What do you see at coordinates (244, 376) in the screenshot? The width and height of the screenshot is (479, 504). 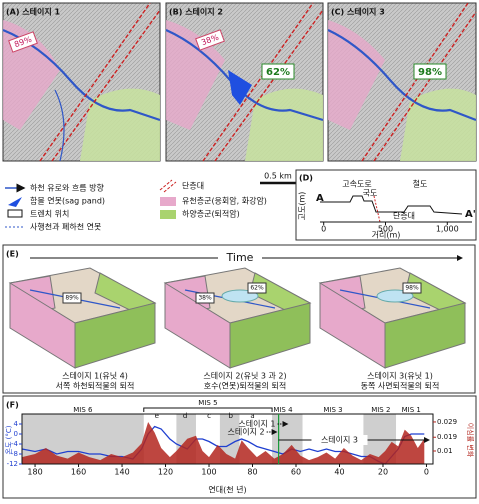 I see `block-caption: 스테이지 2(유닛 3 과 2)` at bounding box center [244, 376].